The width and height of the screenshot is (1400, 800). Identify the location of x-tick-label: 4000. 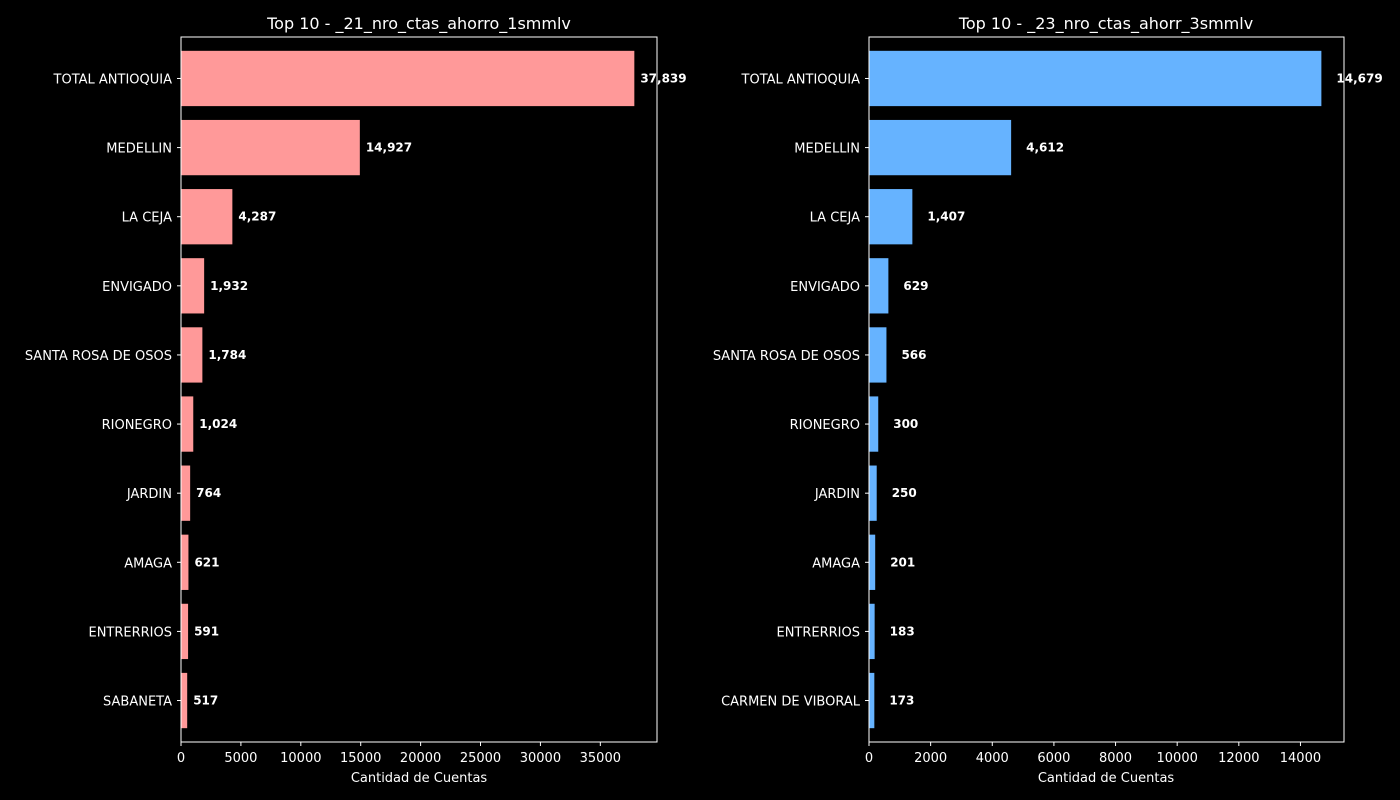
(992, 758).